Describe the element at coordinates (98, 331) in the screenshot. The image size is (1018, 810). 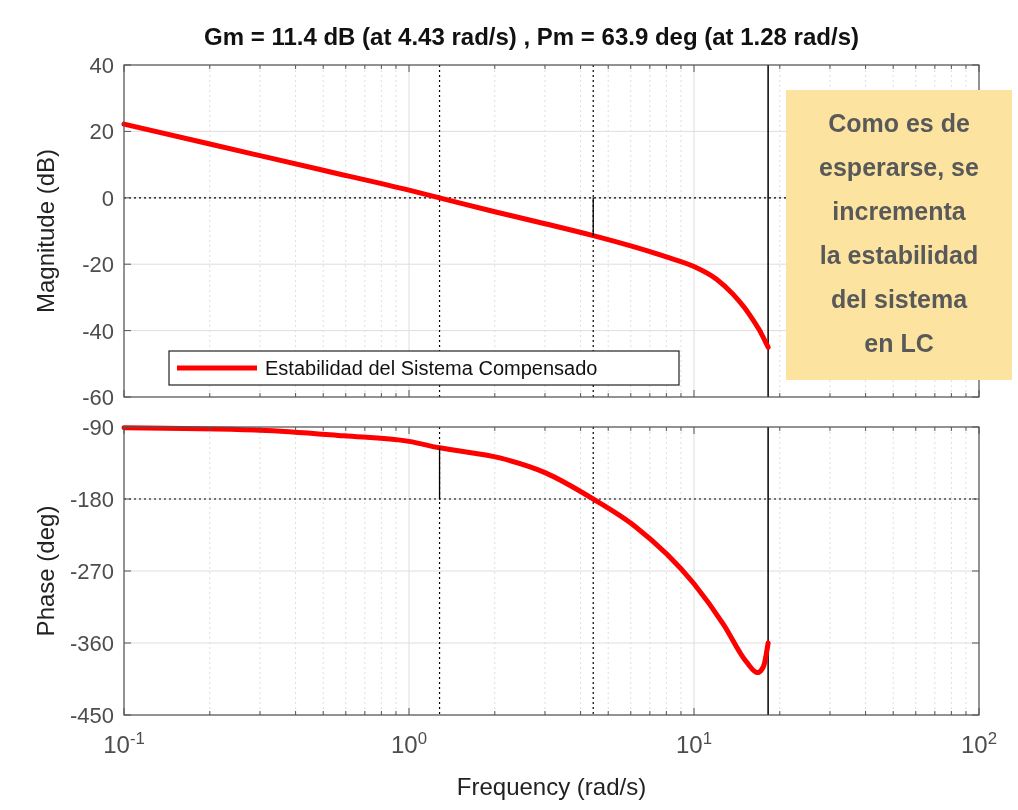
I see `y-tick-label: -40` at that location.